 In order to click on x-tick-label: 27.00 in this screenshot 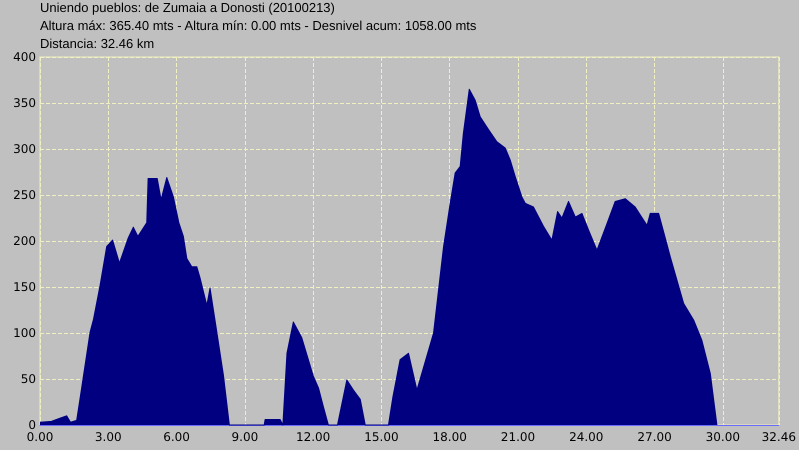, I will do `click(654, 437)`.